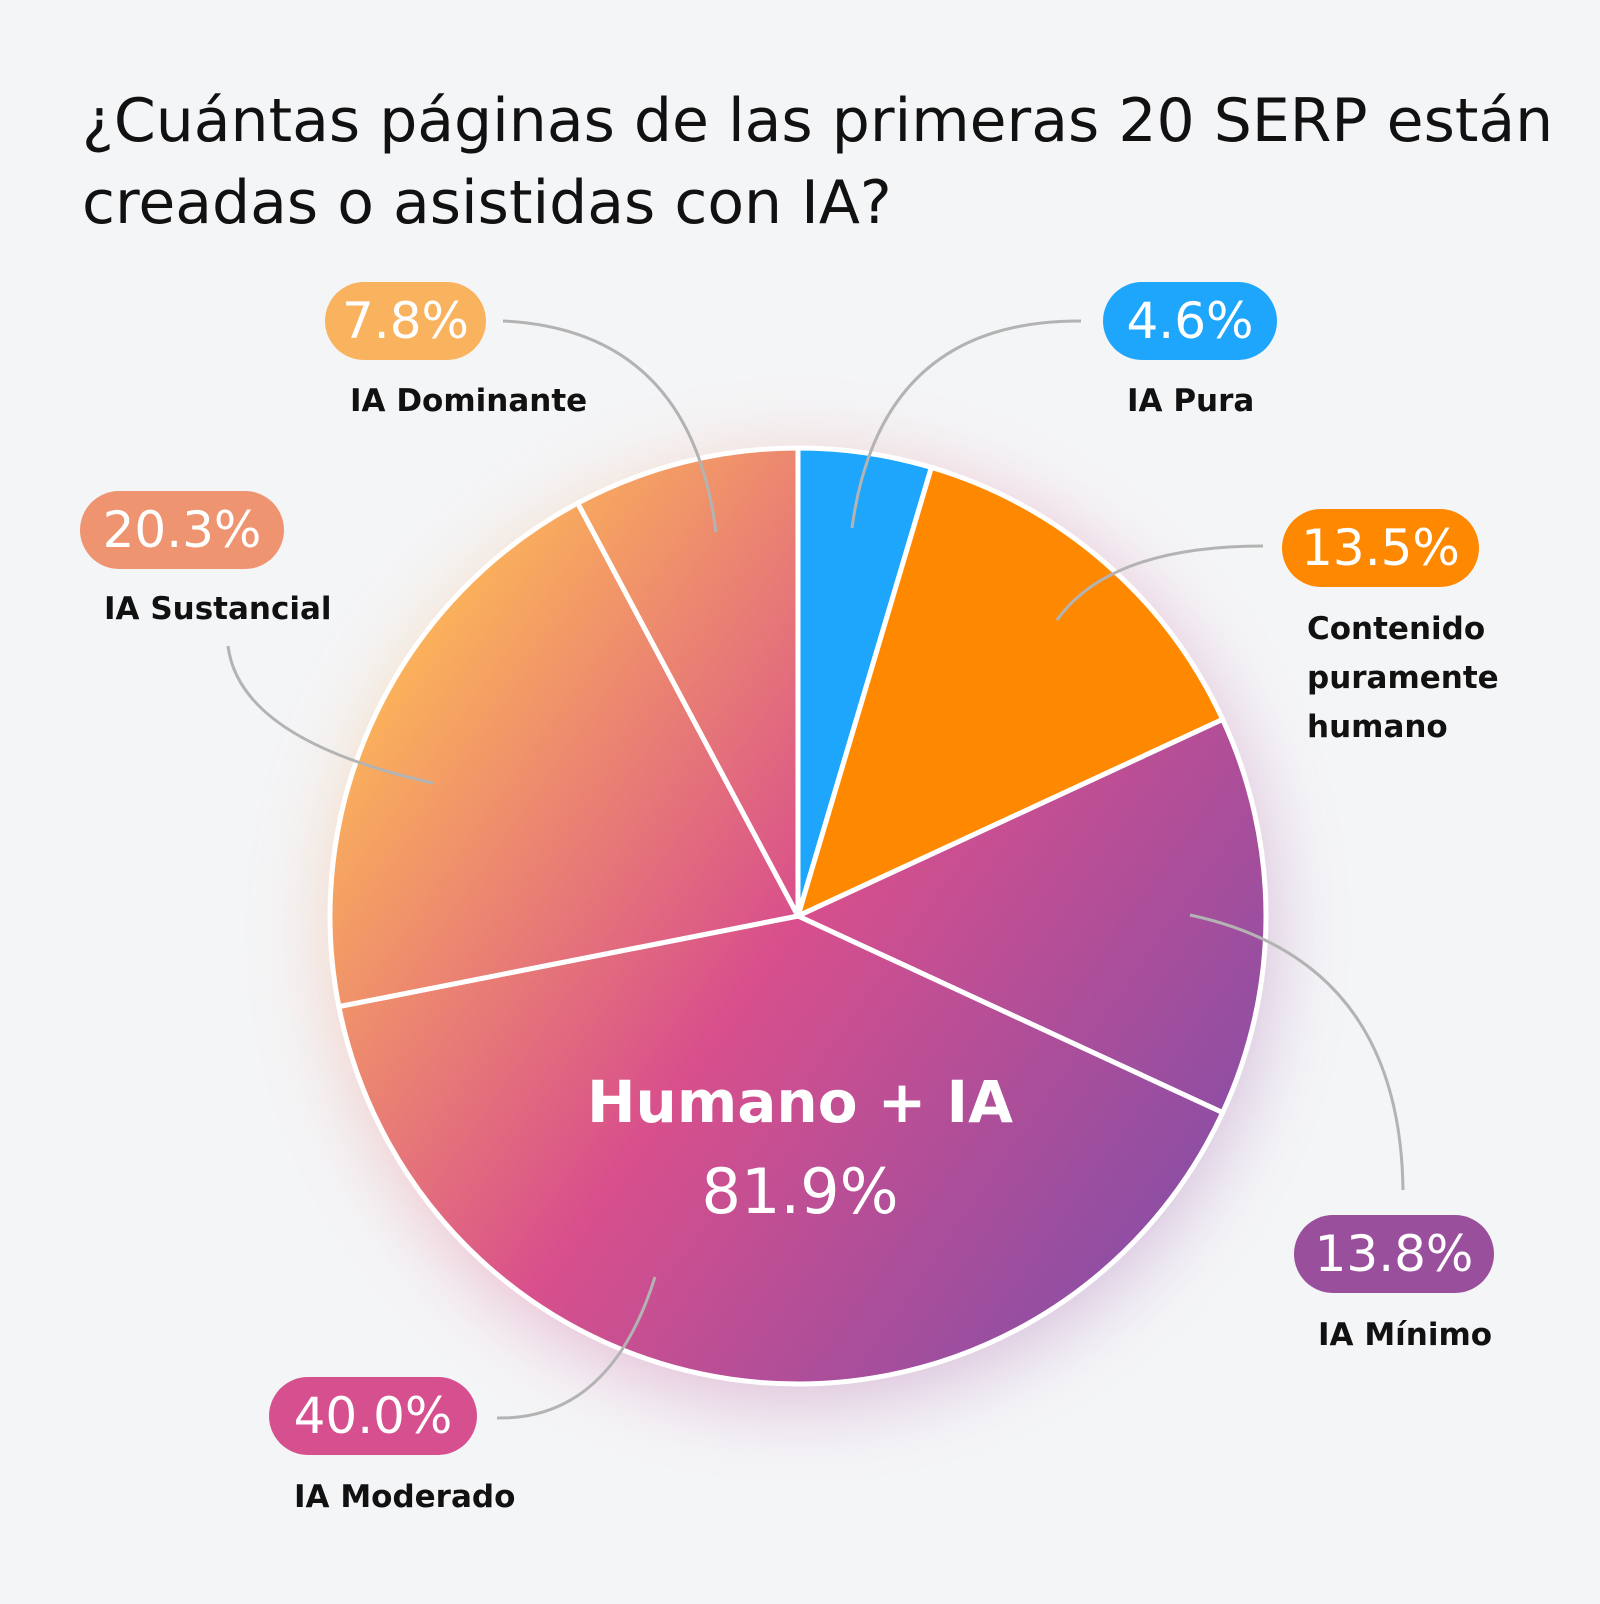 The width and height of the screenshot is (1600, 1604). Describe the element at coordinates (469, 401) in the screenshot. I see `label-ia-dominante: IA Dominante` at that location.